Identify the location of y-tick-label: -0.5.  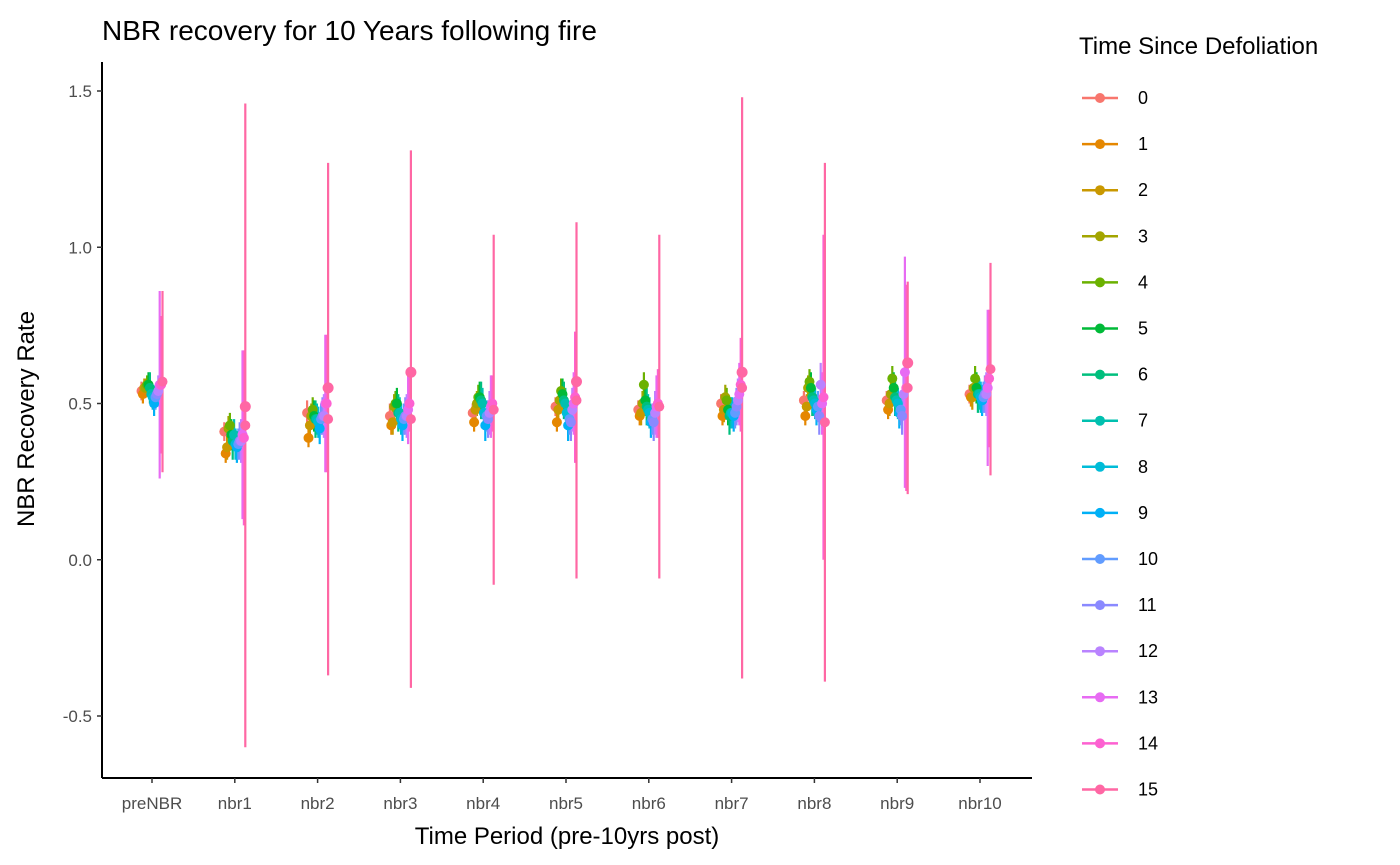
(77, 716).